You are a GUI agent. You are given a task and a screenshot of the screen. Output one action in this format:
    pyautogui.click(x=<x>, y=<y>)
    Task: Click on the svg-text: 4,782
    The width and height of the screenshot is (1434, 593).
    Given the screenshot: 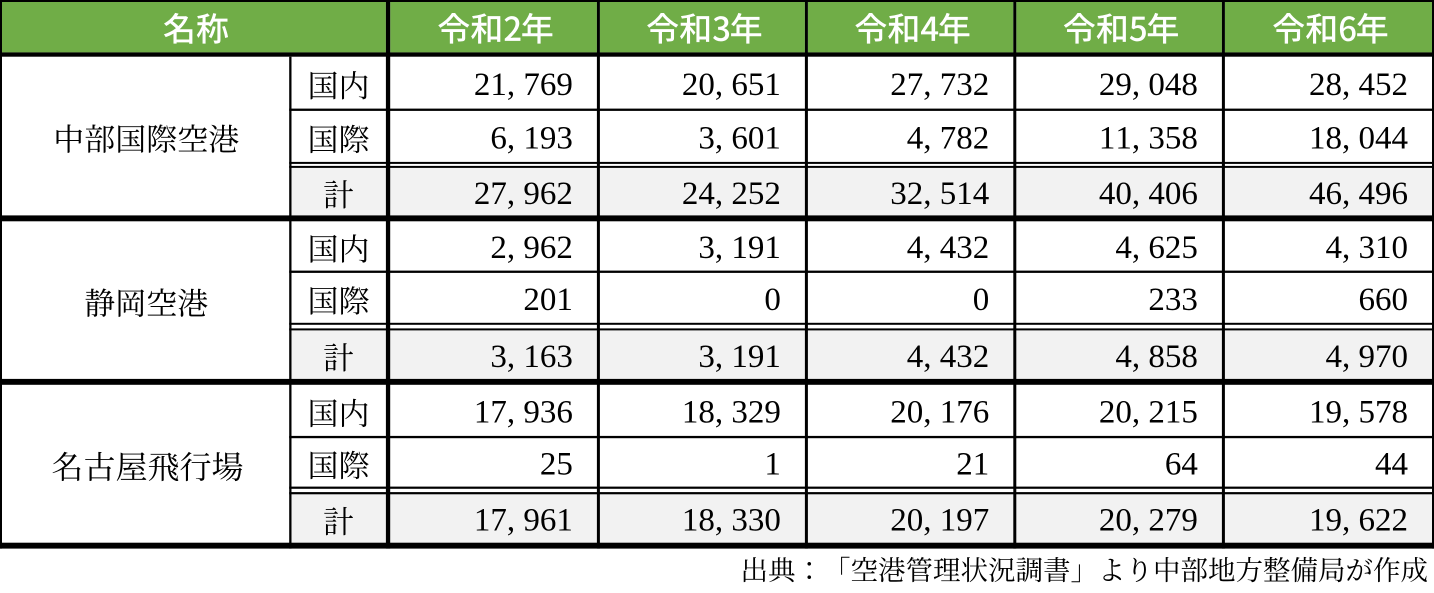 What is the action you would take?
    pyautogui.click(x=948, y=139)
    